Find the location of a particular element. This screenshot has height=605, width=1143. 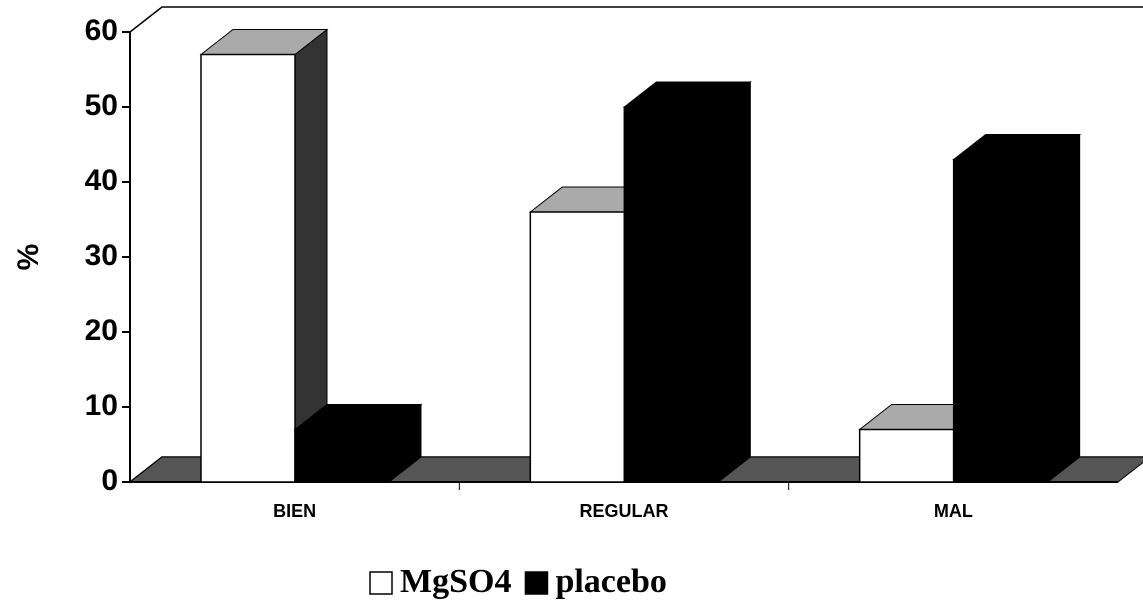

y-axis-label: % is located at coordinates (28, 257).